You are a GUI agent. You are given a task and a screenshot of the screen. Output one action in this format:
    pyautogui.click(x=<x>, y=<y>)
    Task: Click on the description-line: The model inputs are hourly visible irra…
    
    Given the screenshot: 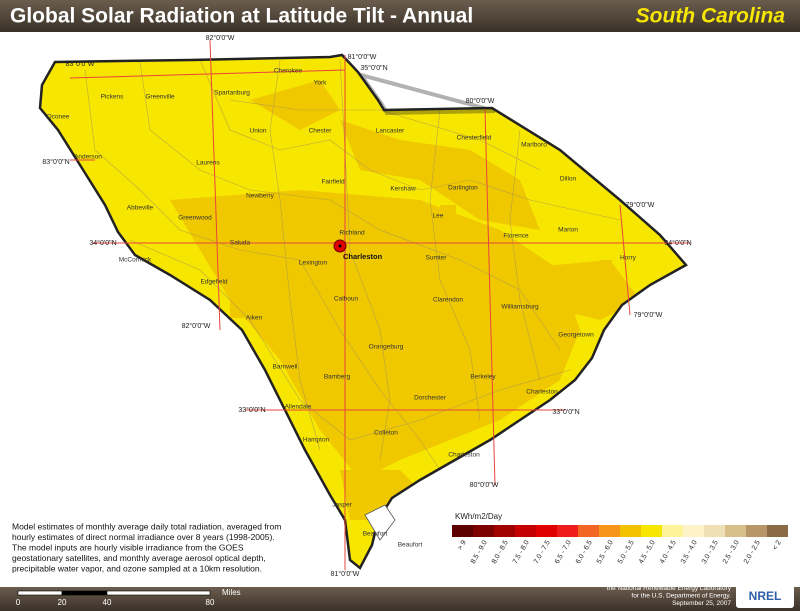 What is the action you would take?
    pyautogui.click(x=128, y=547)
    